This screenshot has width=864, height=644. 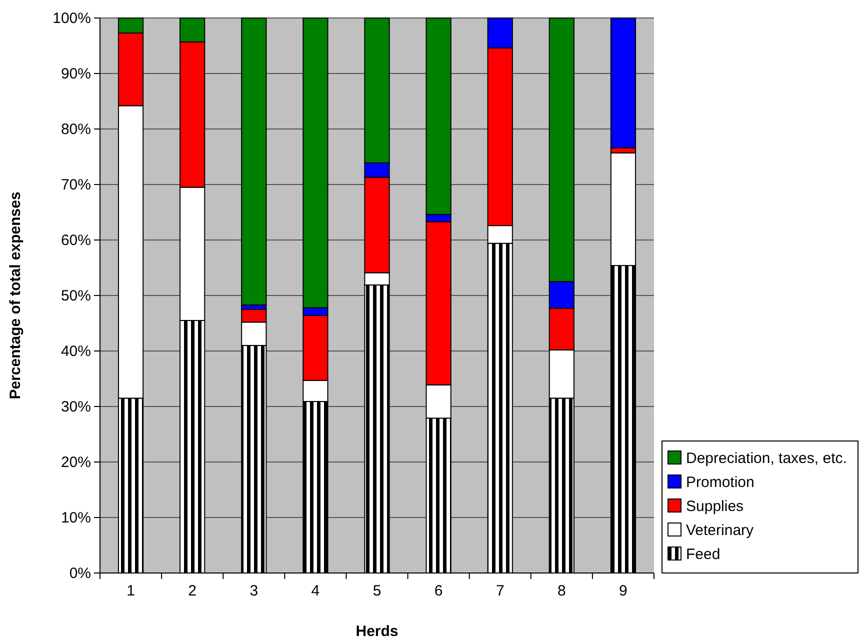 What do you see at coordinates (623, 591) in the screenshot?
I see `x-tick-label: 9` at bounding box center [623, 591].